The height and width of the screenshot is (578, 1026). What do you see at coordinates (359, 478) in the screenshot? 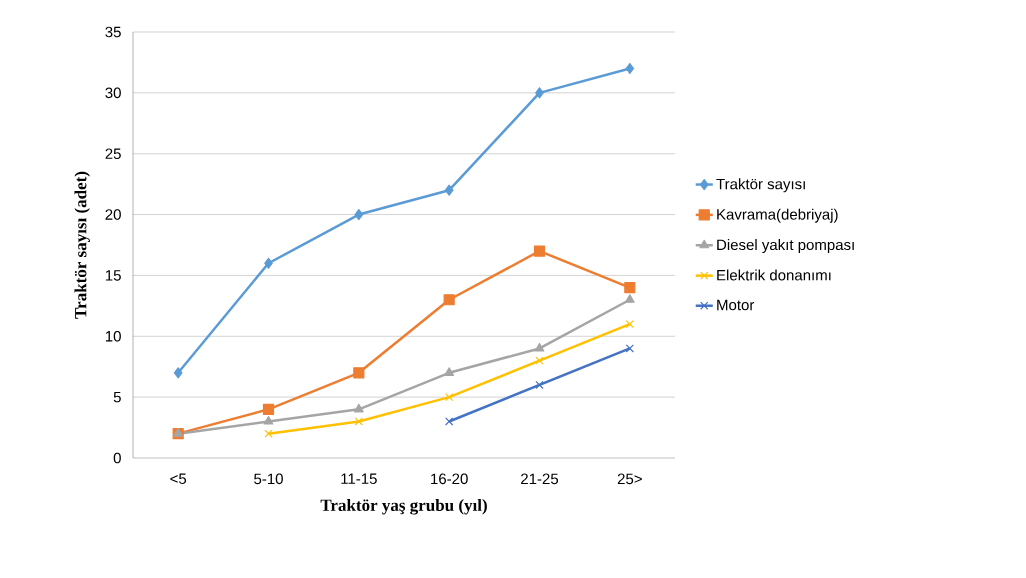
I see `x-tick-label: 11-15` at bounding box center [359, 478].